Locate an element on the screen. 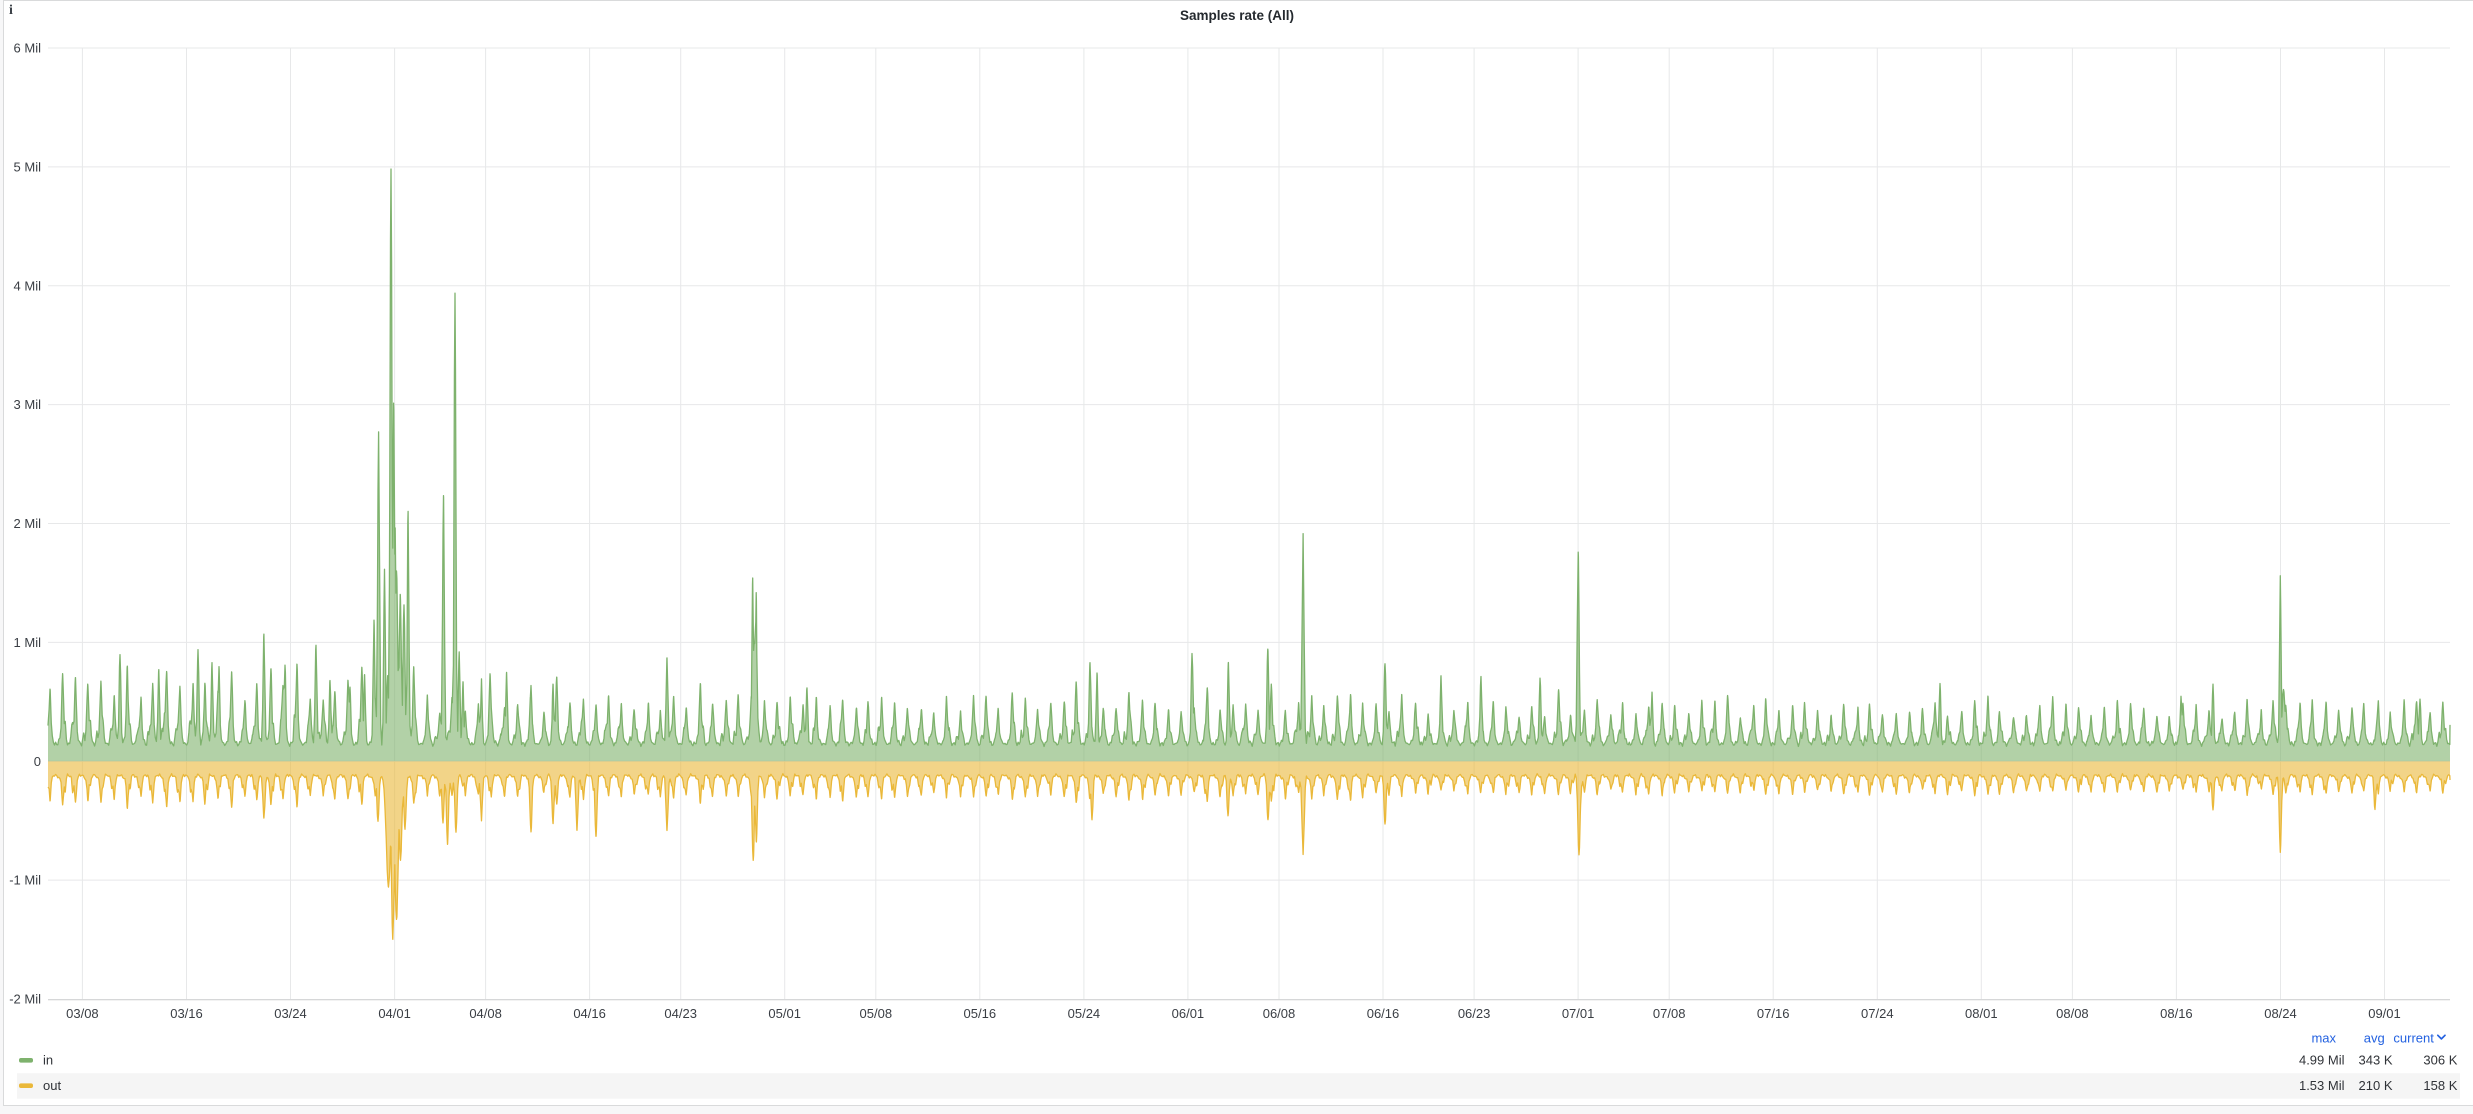 The width and height of the screenshot is (2473, 1114). svg-text: 05/08 is located at coordinates (876, 1013).